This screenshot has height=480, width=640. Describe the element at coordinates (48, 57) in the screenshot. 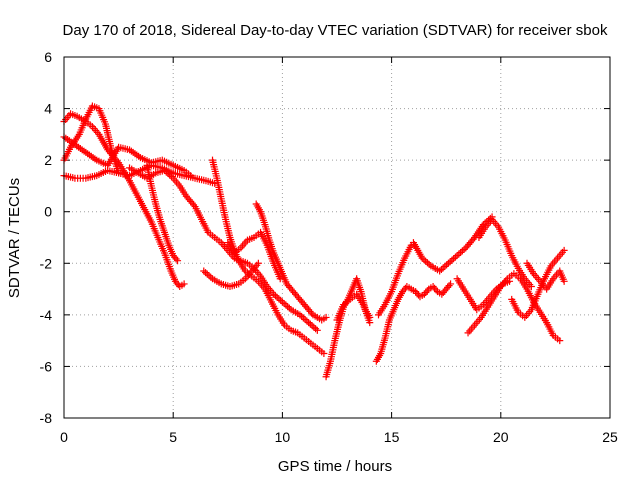

I see `y-tick-label: 6` at that location.